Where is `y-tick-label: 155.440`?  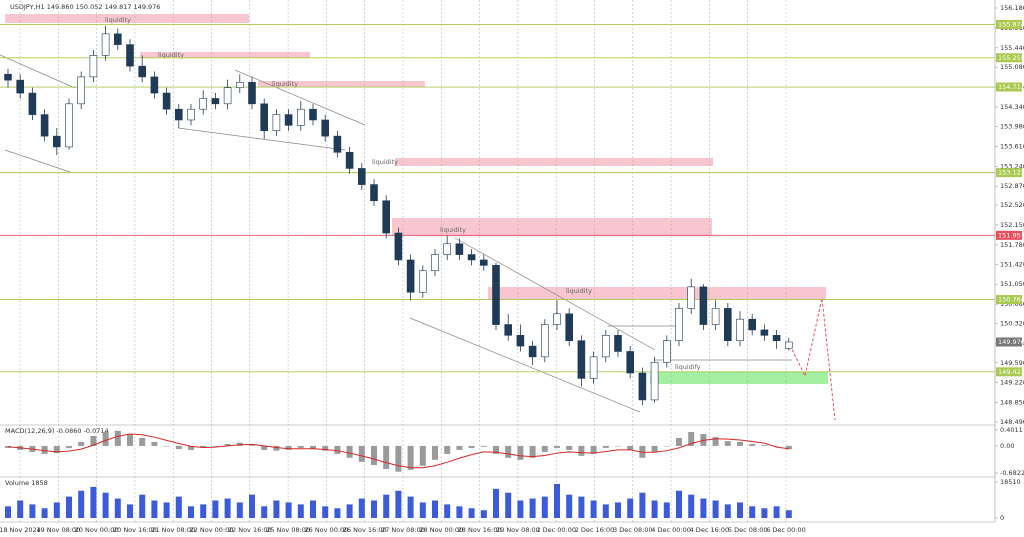 y-tick-label: 155.440 is located at coordinates (1012, 48).